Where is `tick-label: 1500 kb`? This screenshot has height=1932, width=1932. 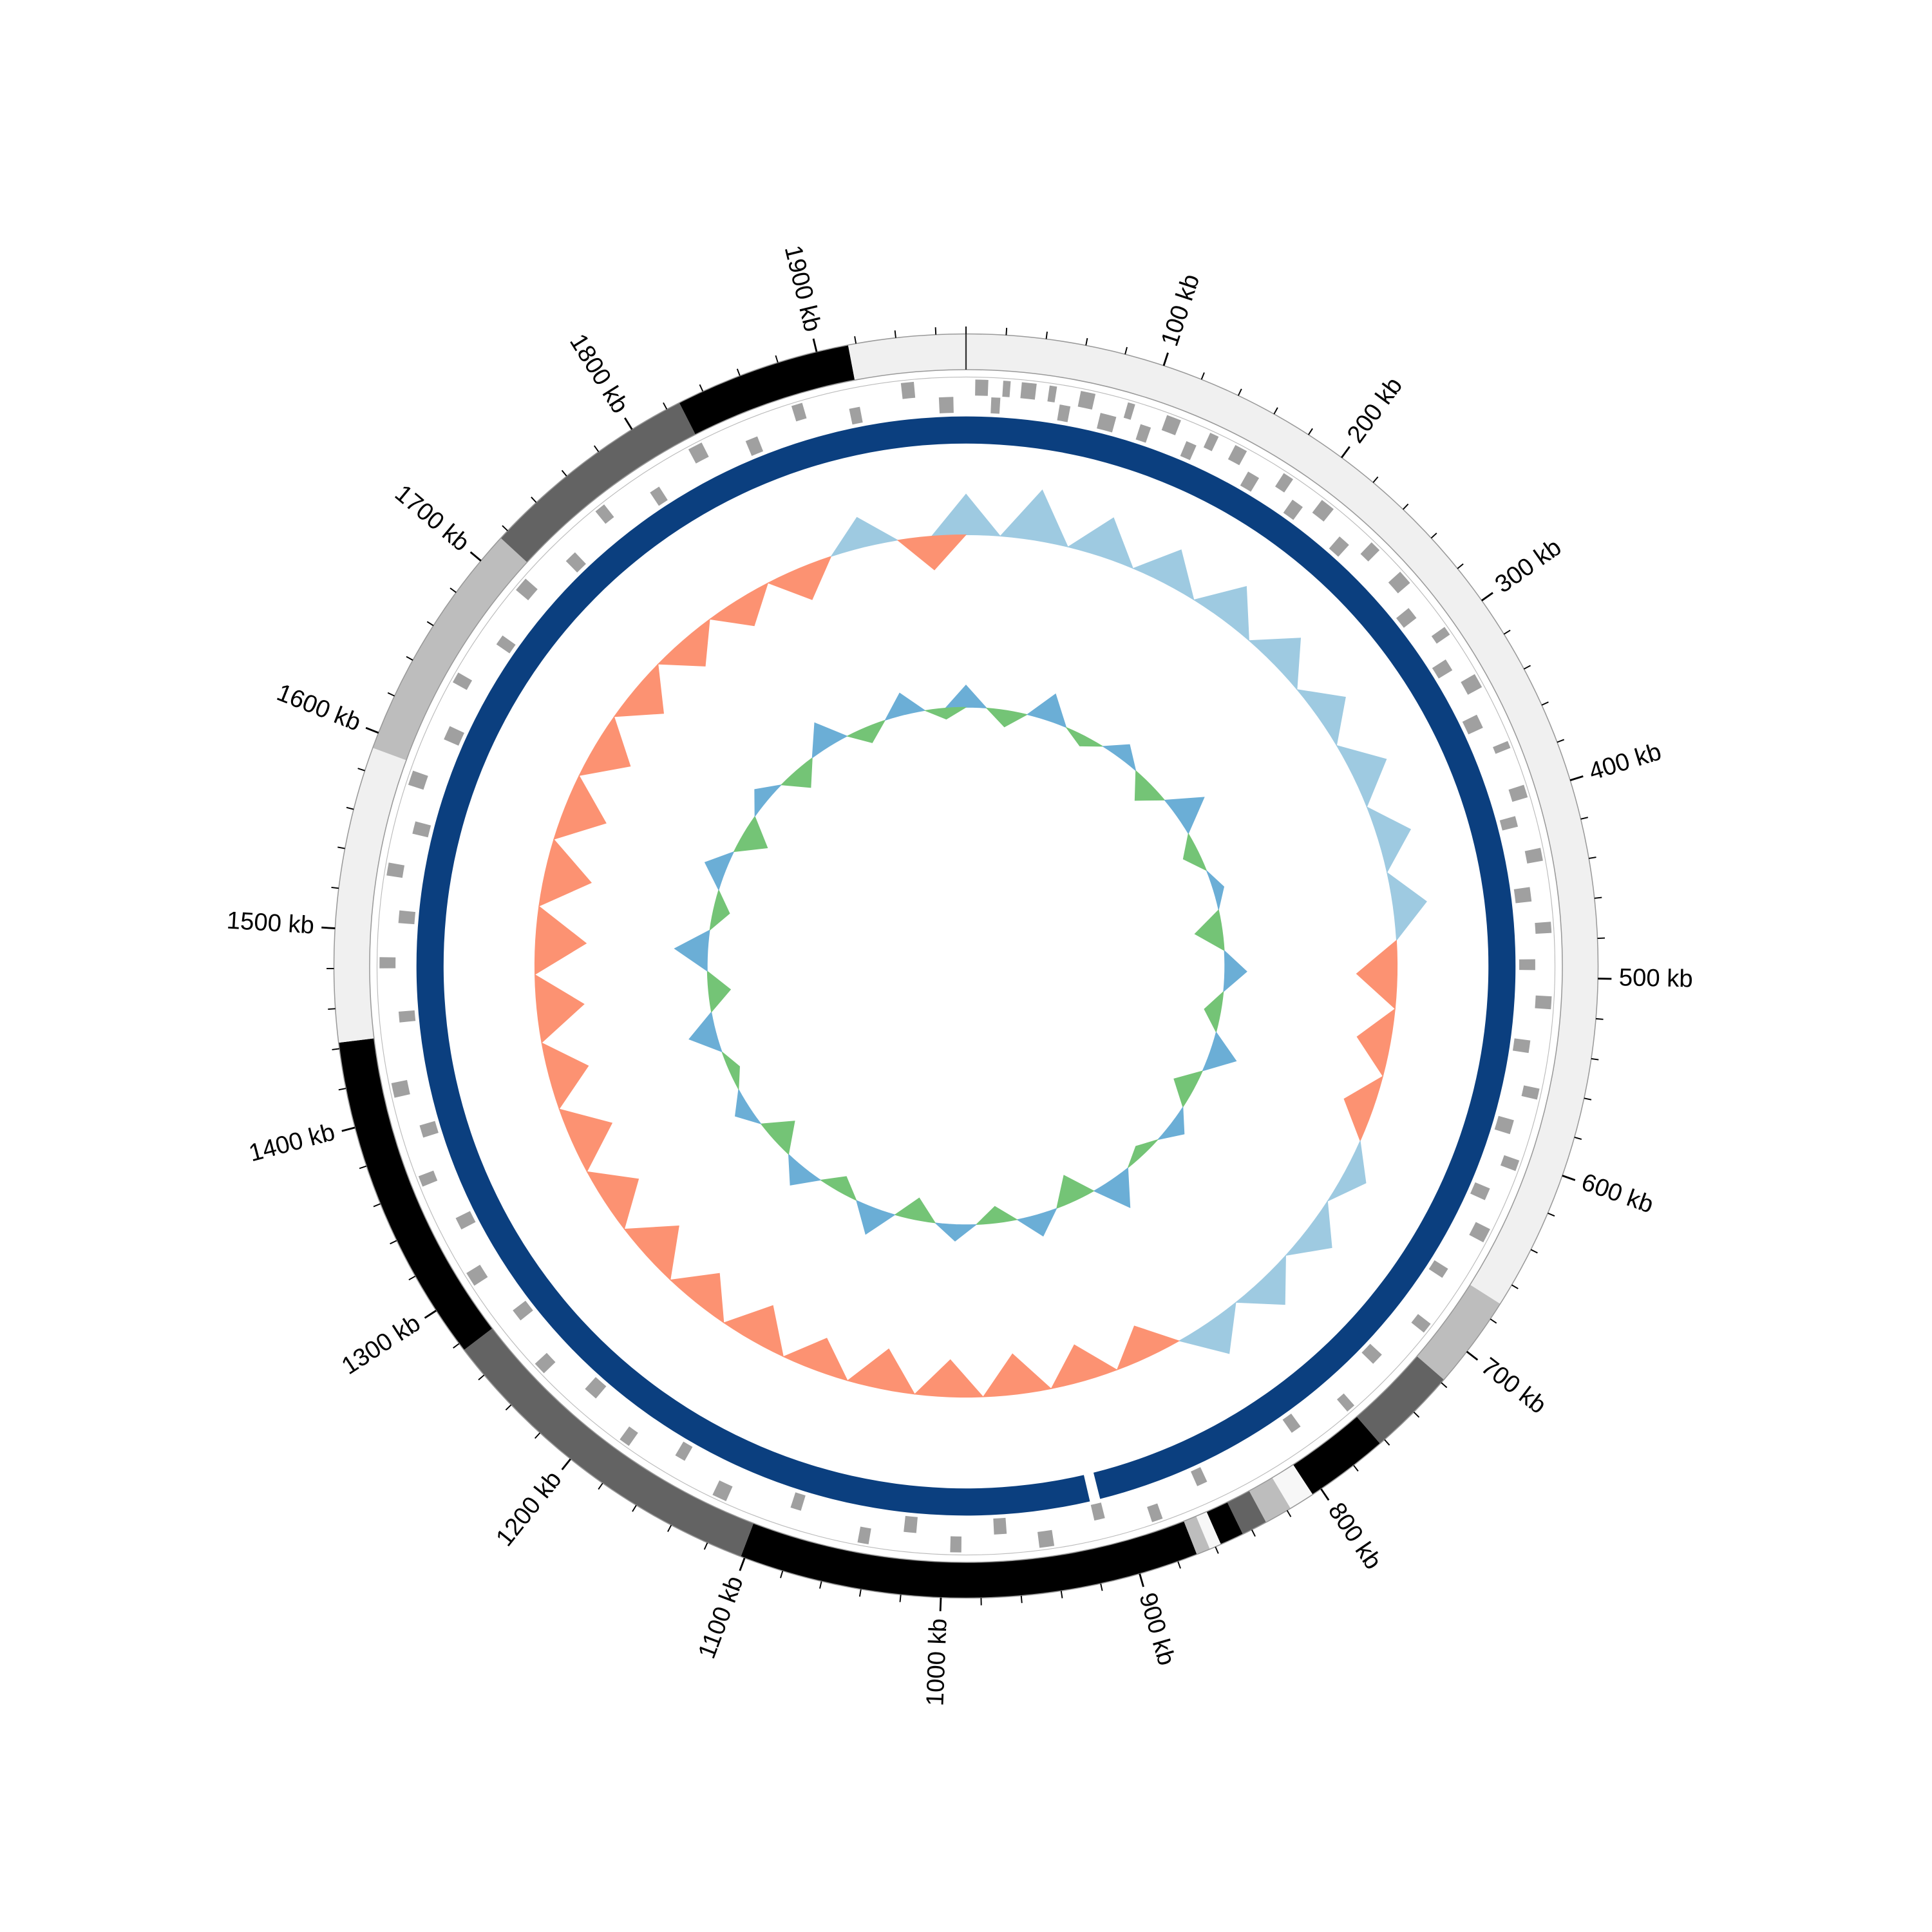 tick-label: 1500 kb is located at coordinates (270, 923).